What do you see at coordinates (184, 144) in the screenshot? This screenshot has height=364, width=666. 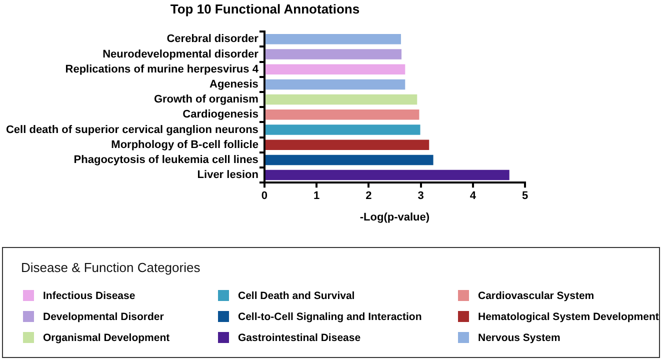 I see `y-tick-label: Morphology of B-cell follicle` at bounding box center [184, 144].